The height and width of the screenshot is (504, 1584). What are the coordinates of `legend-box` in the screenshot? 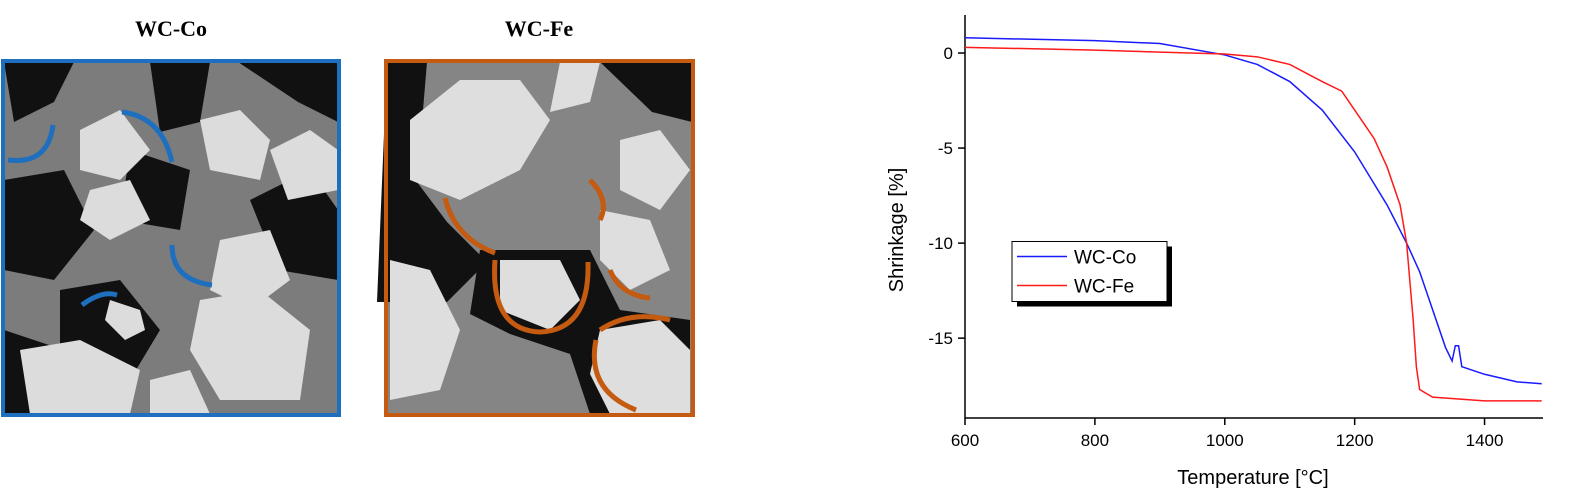 It's located at (1089, 271).